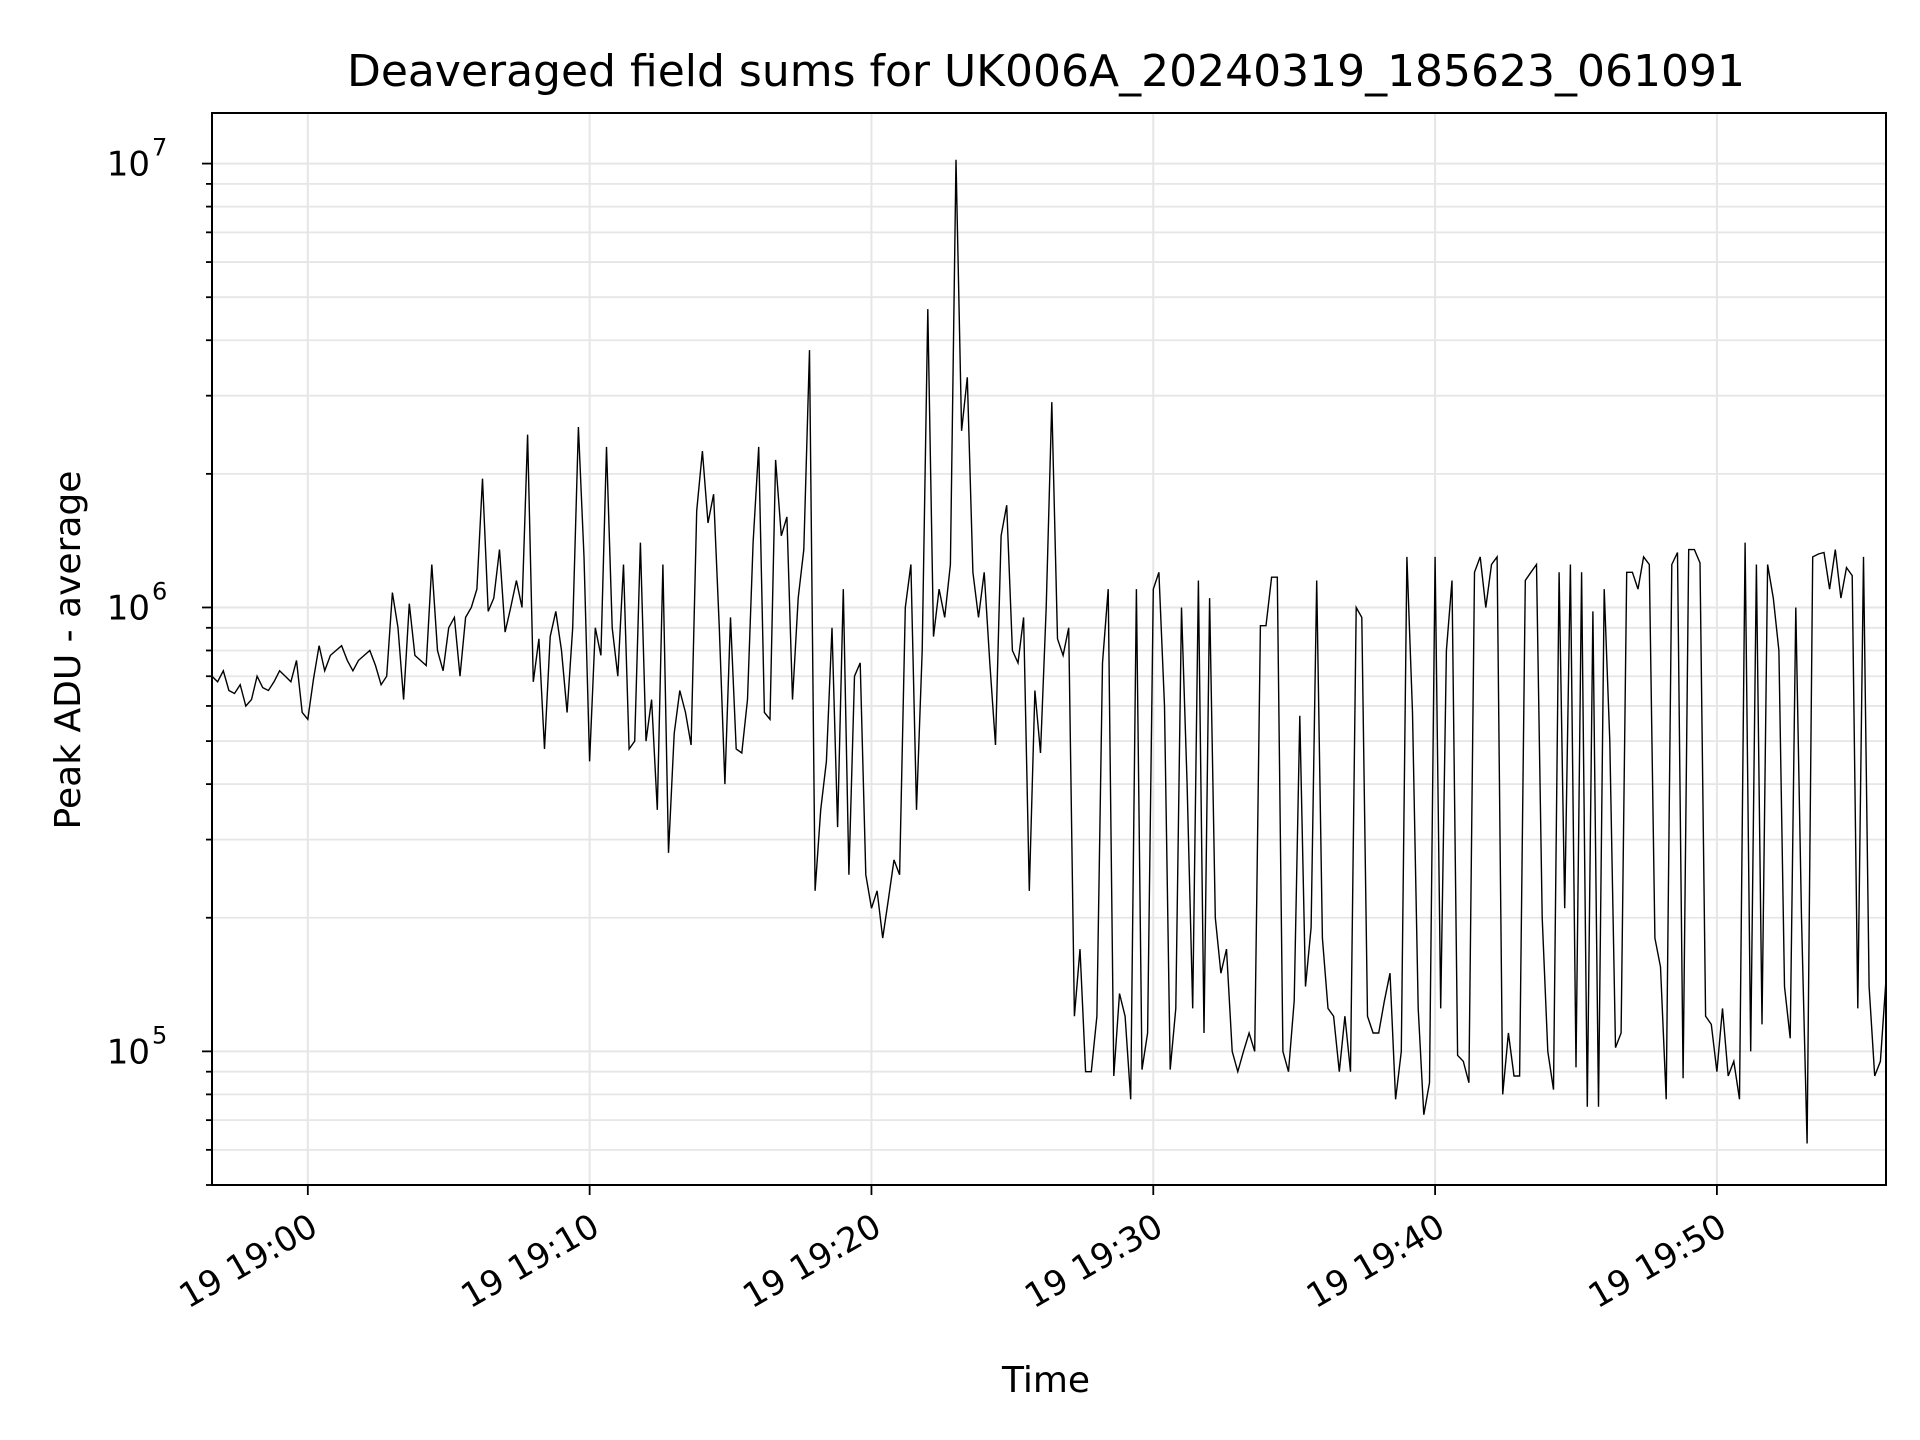  What do you see at coordinates (1045, 1380) in the screenshot?
I see `x-axis-label: Time` at bounding box center [1045, 1380].